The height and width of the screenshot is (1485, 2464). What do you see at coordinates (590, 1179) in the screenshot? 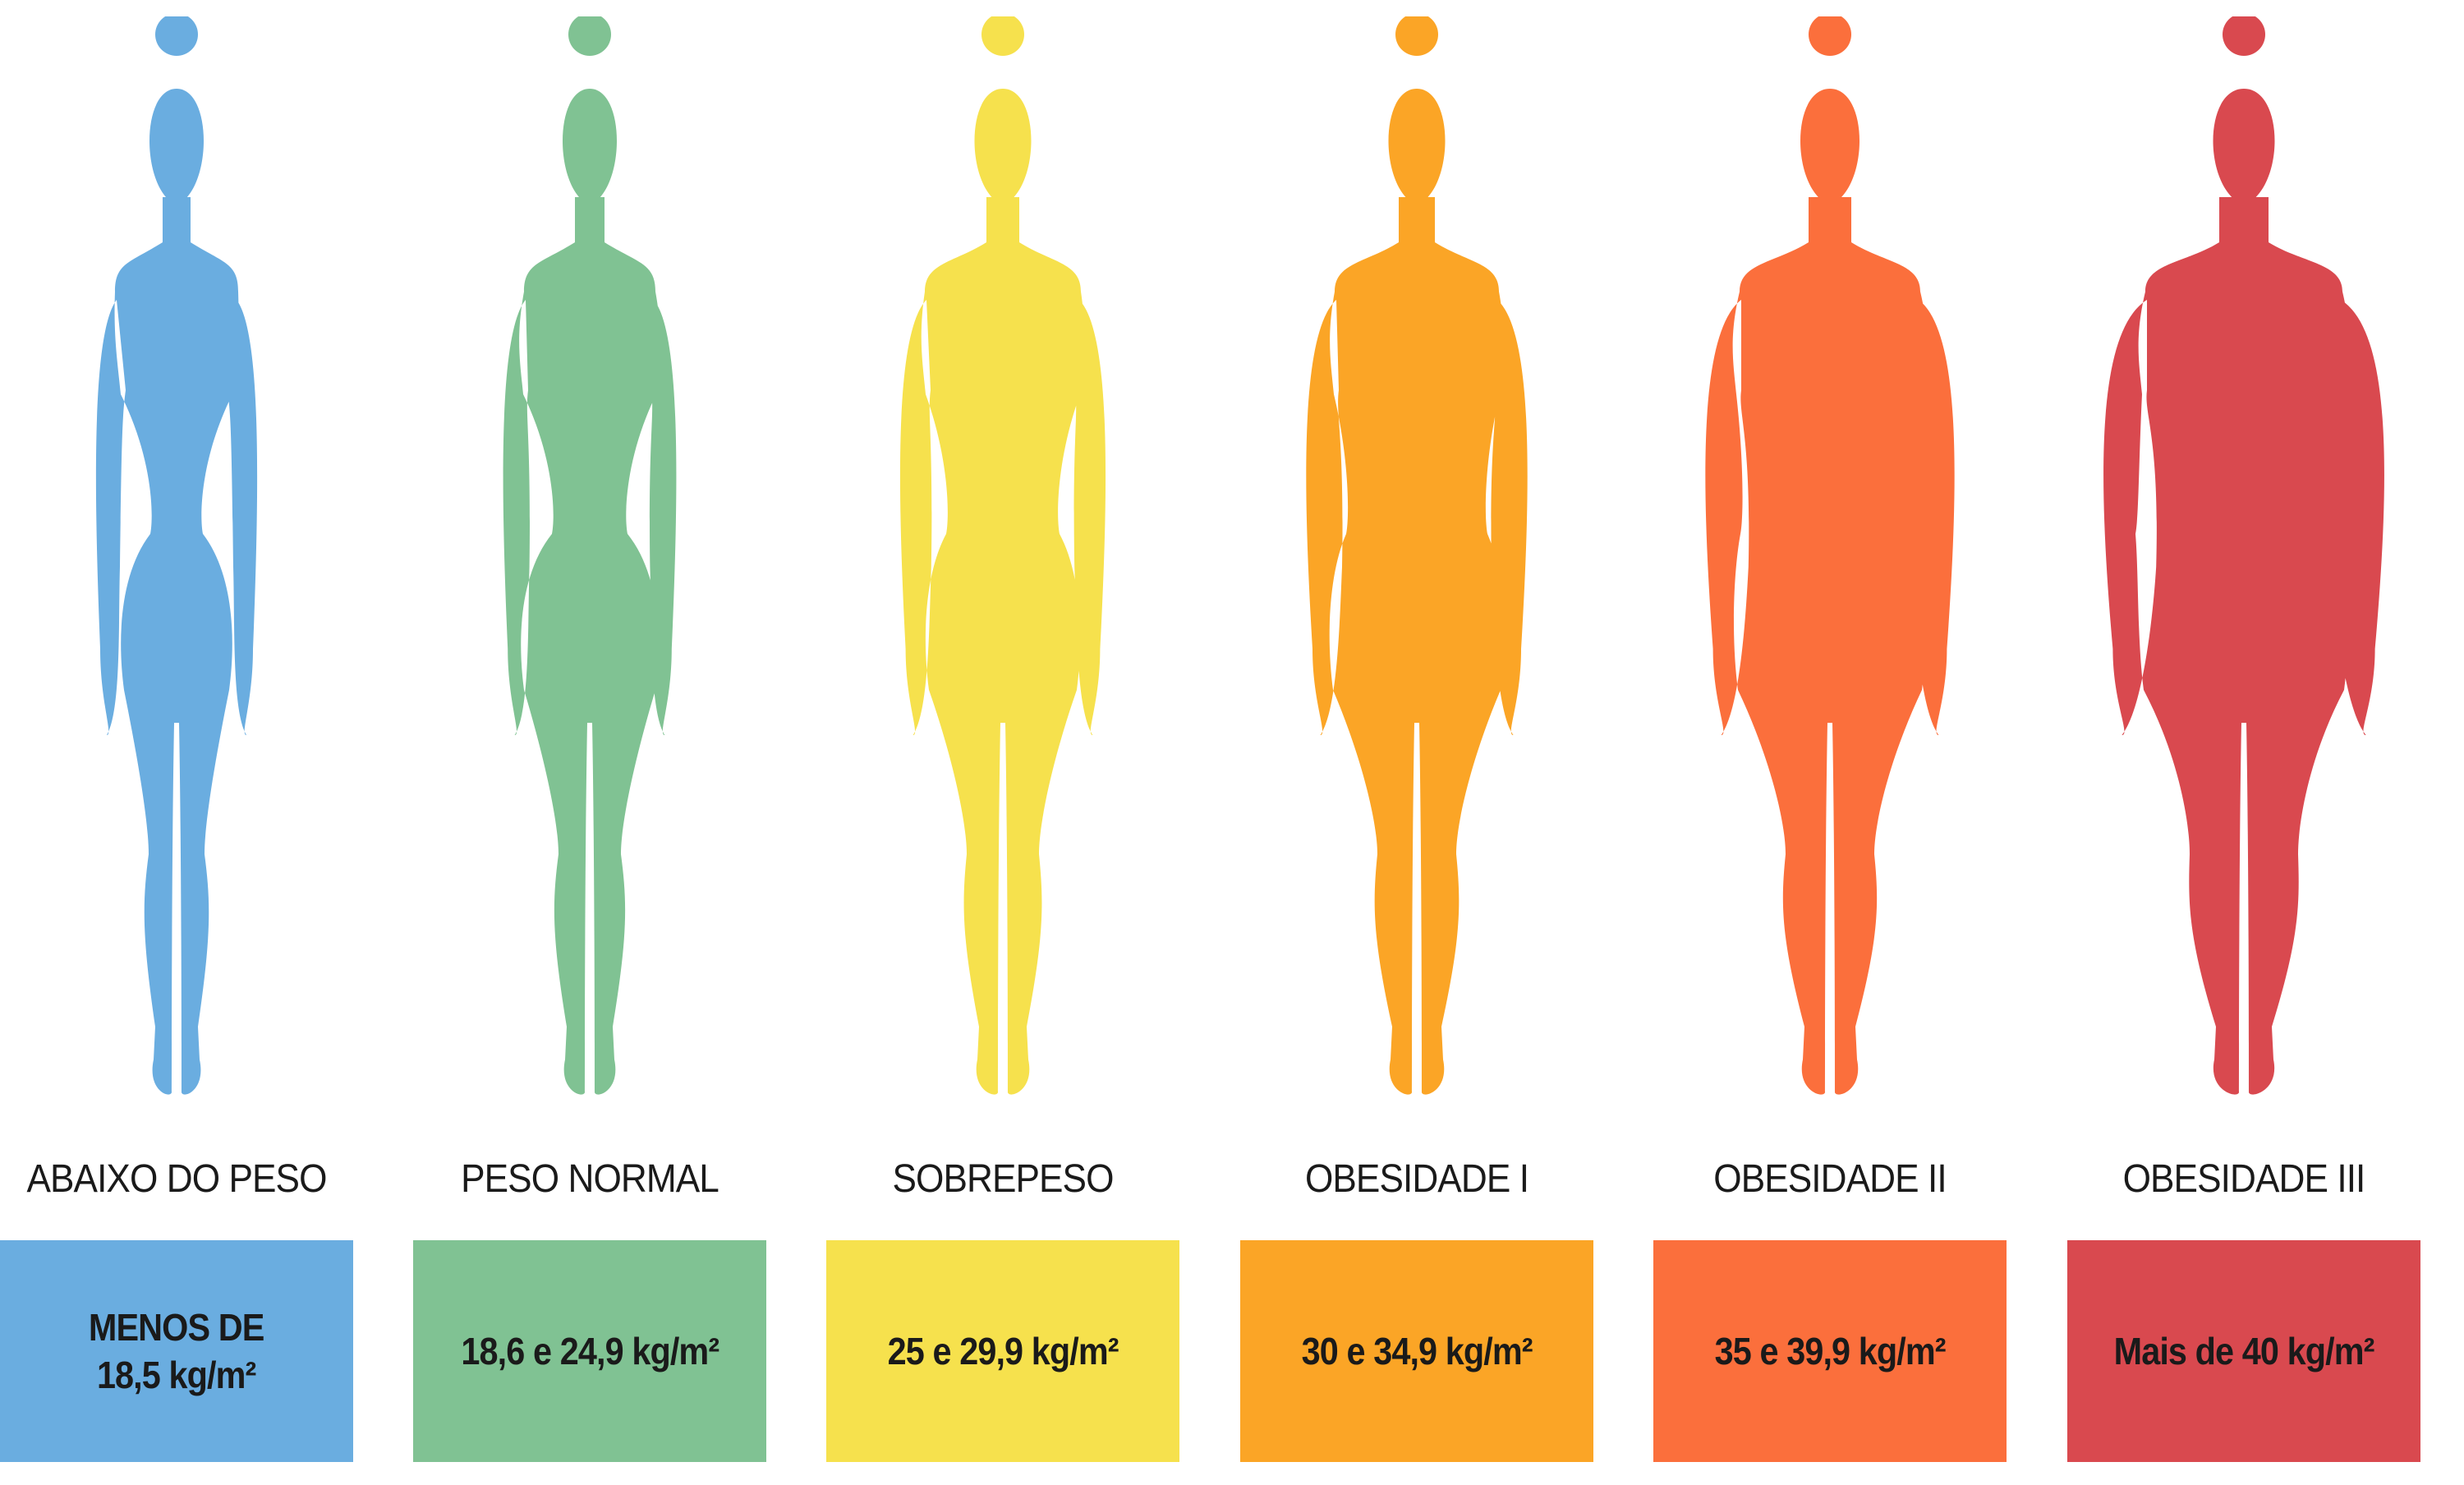
I see `category-label: PESO NORMAL` at bounding box center [590, 1179].